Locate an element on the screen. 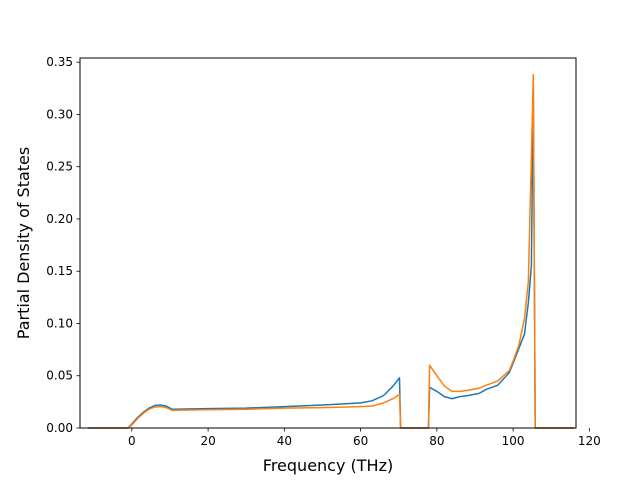  x-axis-ticks: 0 20 40 60 80 100 120 is located at coordinates (364, 438).